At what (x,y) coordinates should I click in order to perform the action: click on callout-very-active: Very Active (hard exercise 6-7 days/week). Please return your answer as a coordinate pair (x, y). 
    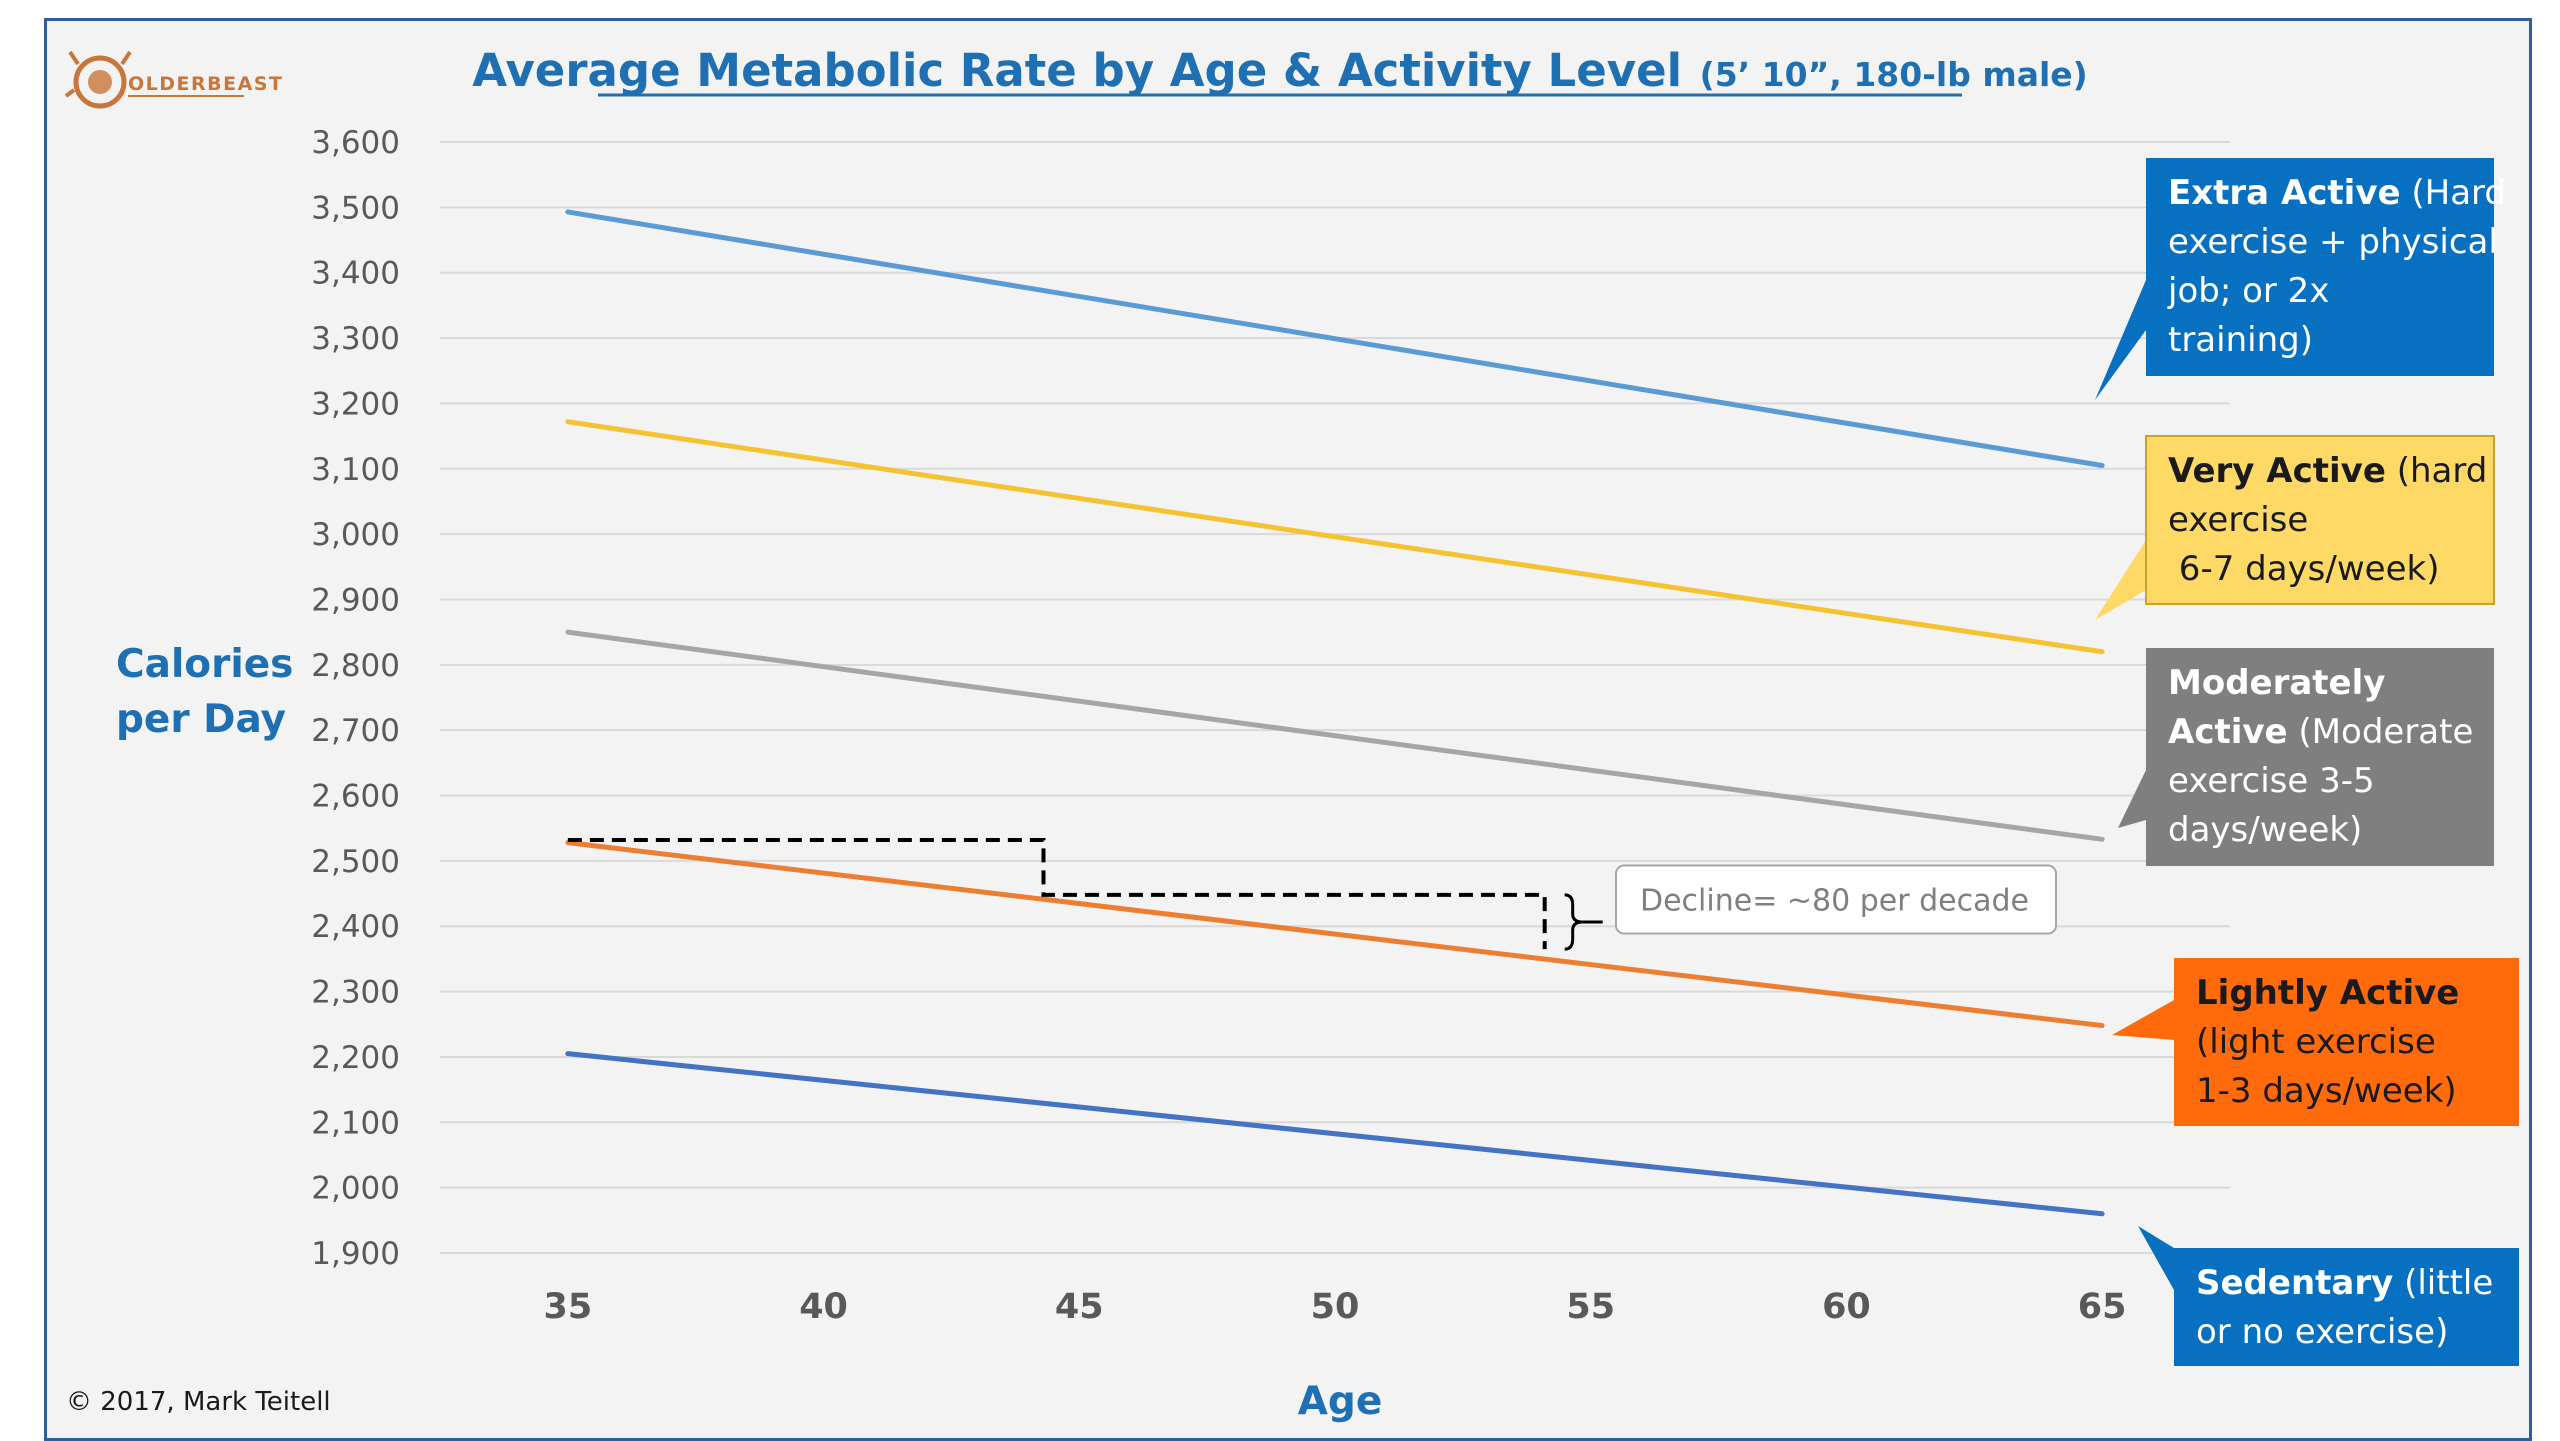
    Looking at the image, I should click on (2295, 527).